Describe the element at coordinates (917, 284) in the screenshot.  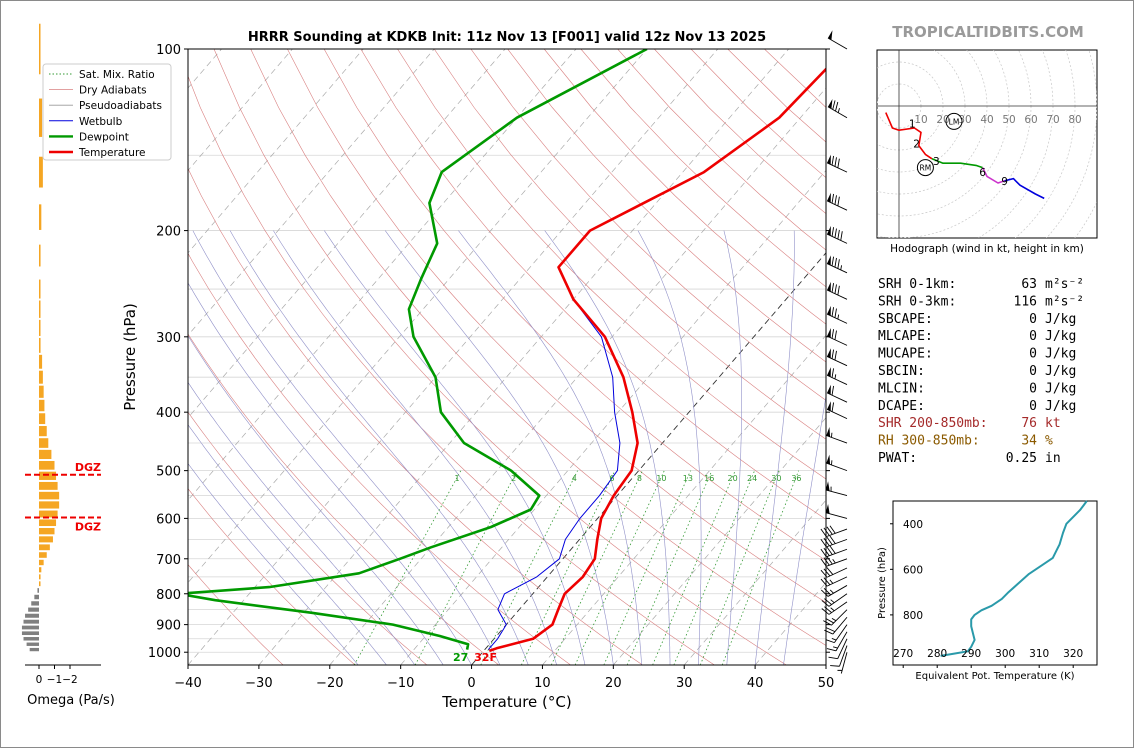
I see `stat-label: SRH 0-1km:` at that location.